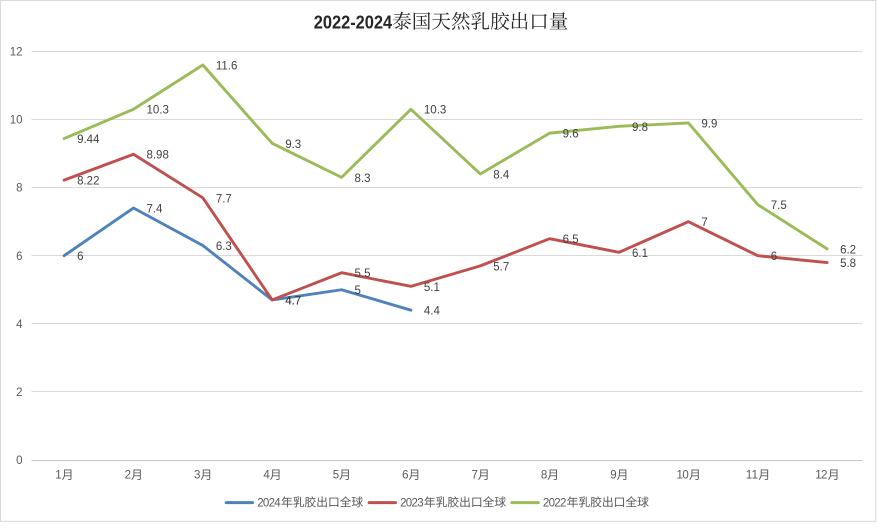 The width and height of the screenshot is (877, 528). Describe the element at coordinates (848, 250) in the screenshot. I see `svg-text: 6.2` at that location.